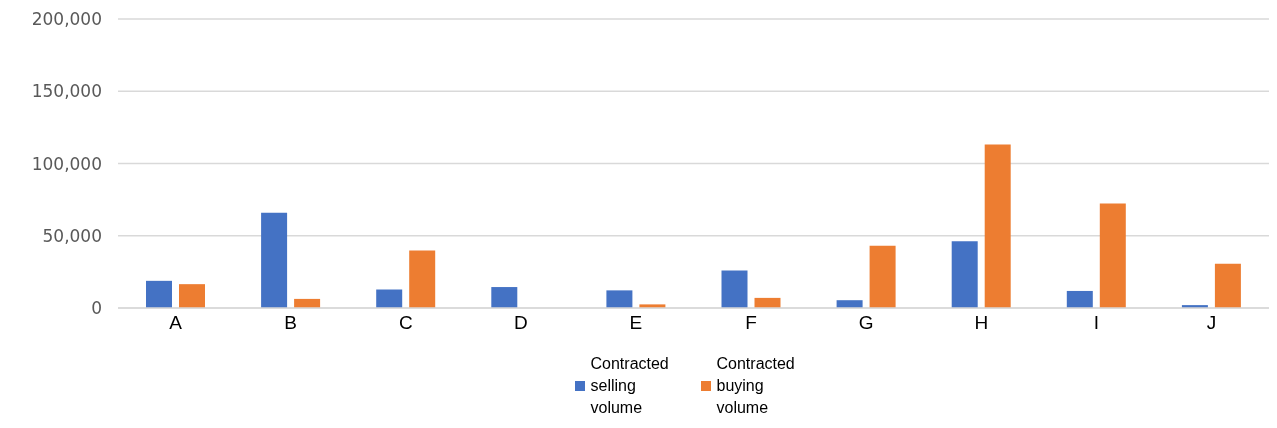  What do you see at coordinates (405, 323) in the screenshot?
I see `x-tick-label: C` at bounding box center [405, 323].